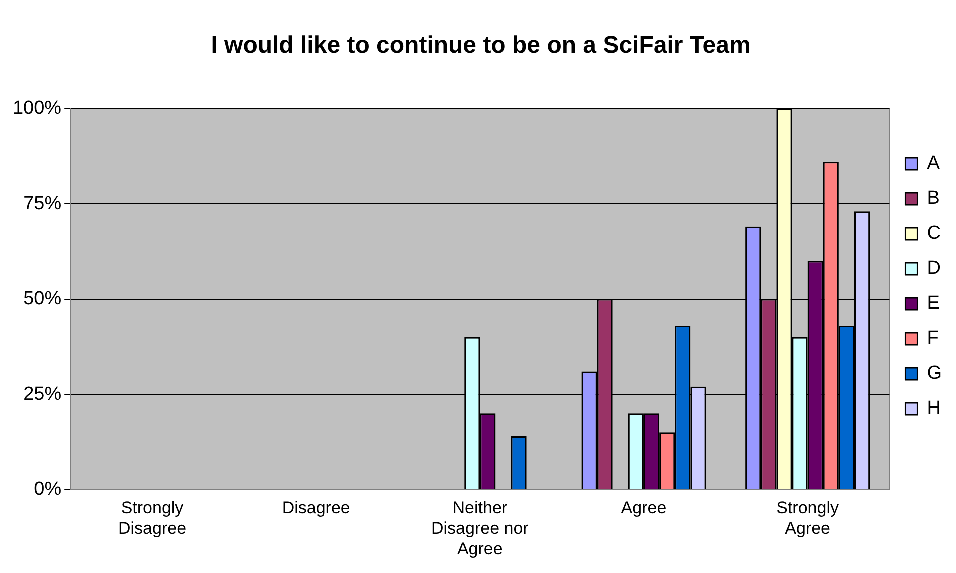 The height and width of the screenshot is (573, 956). Describe the element at coordinates (934, 409) in the screenshot. I see `legend-label: H` at that location.